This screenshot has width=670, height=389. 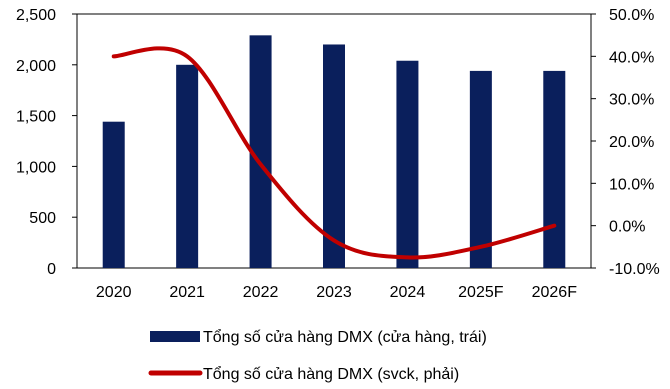 I want to click on right-axis: -10.0% 0.0% 10.0% 20.0% 30.0% 40.0% 50.0%, so click(x=625, y=142).